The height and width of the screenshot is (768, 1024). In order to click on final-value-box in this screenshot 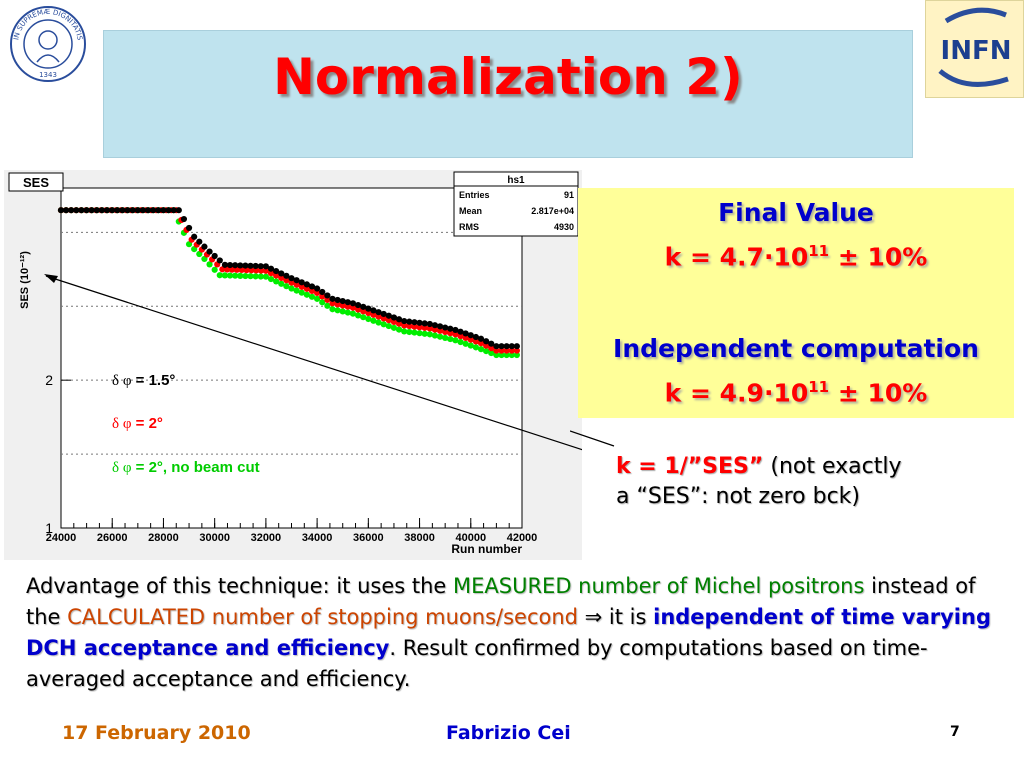, I will do `click(796, 303)`.